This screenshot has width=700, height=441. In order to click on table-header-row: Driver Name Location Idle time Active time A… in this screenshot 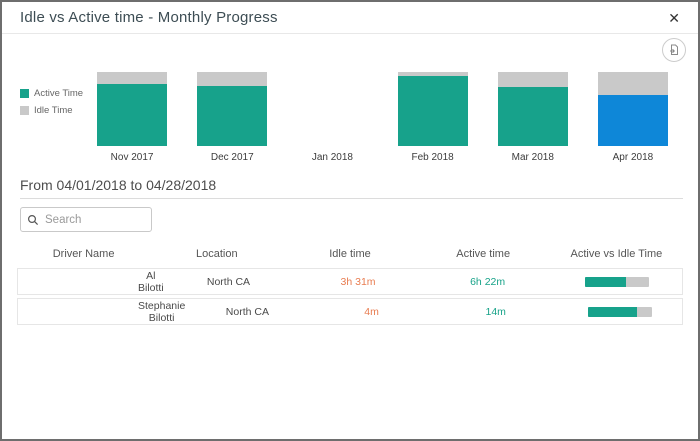, I will do `click(350, 256)`.